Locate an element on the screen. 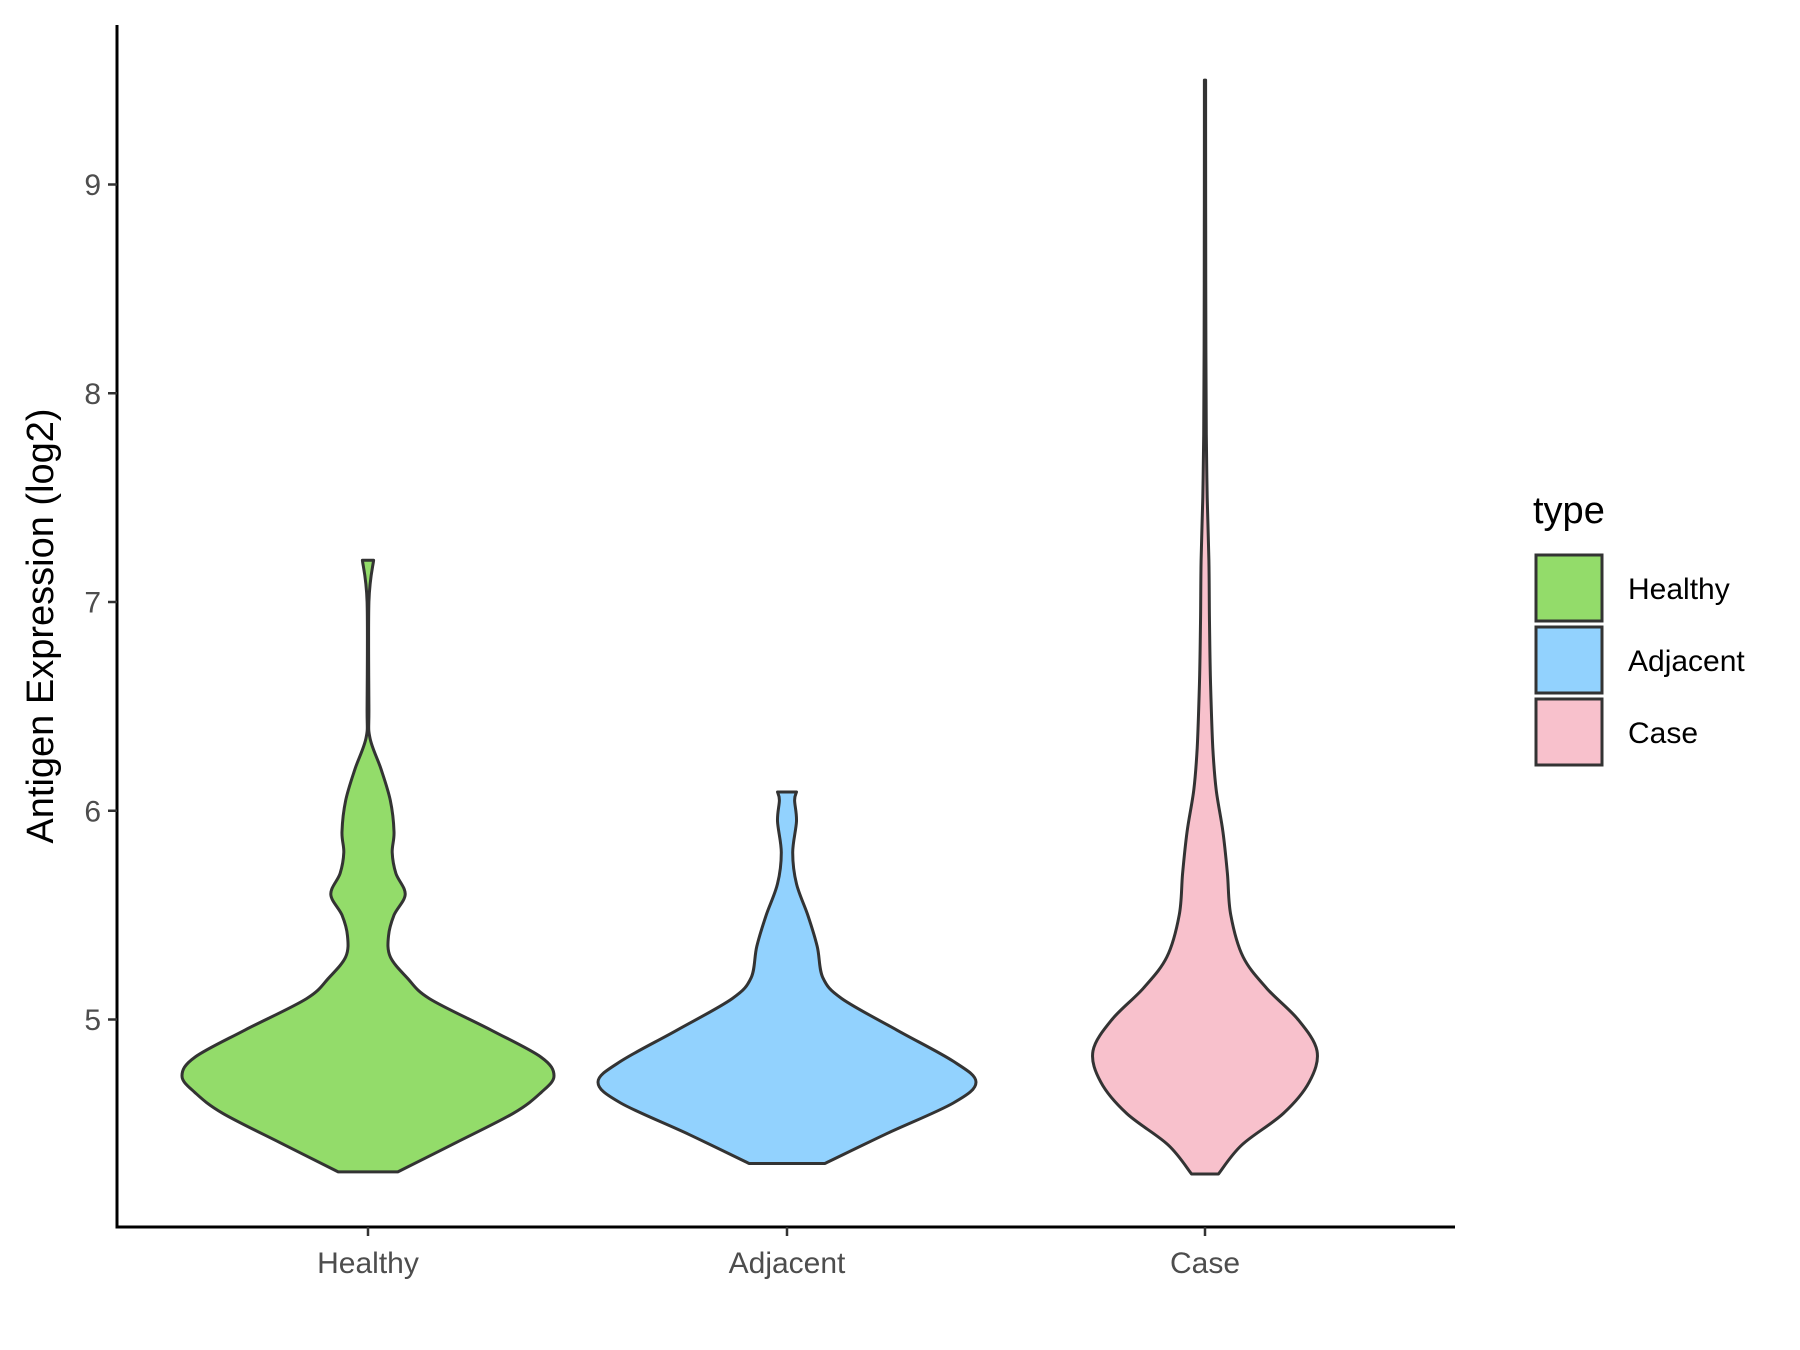  legend-label-adjacent: Adjacent is located at coordinates (1686, 661).